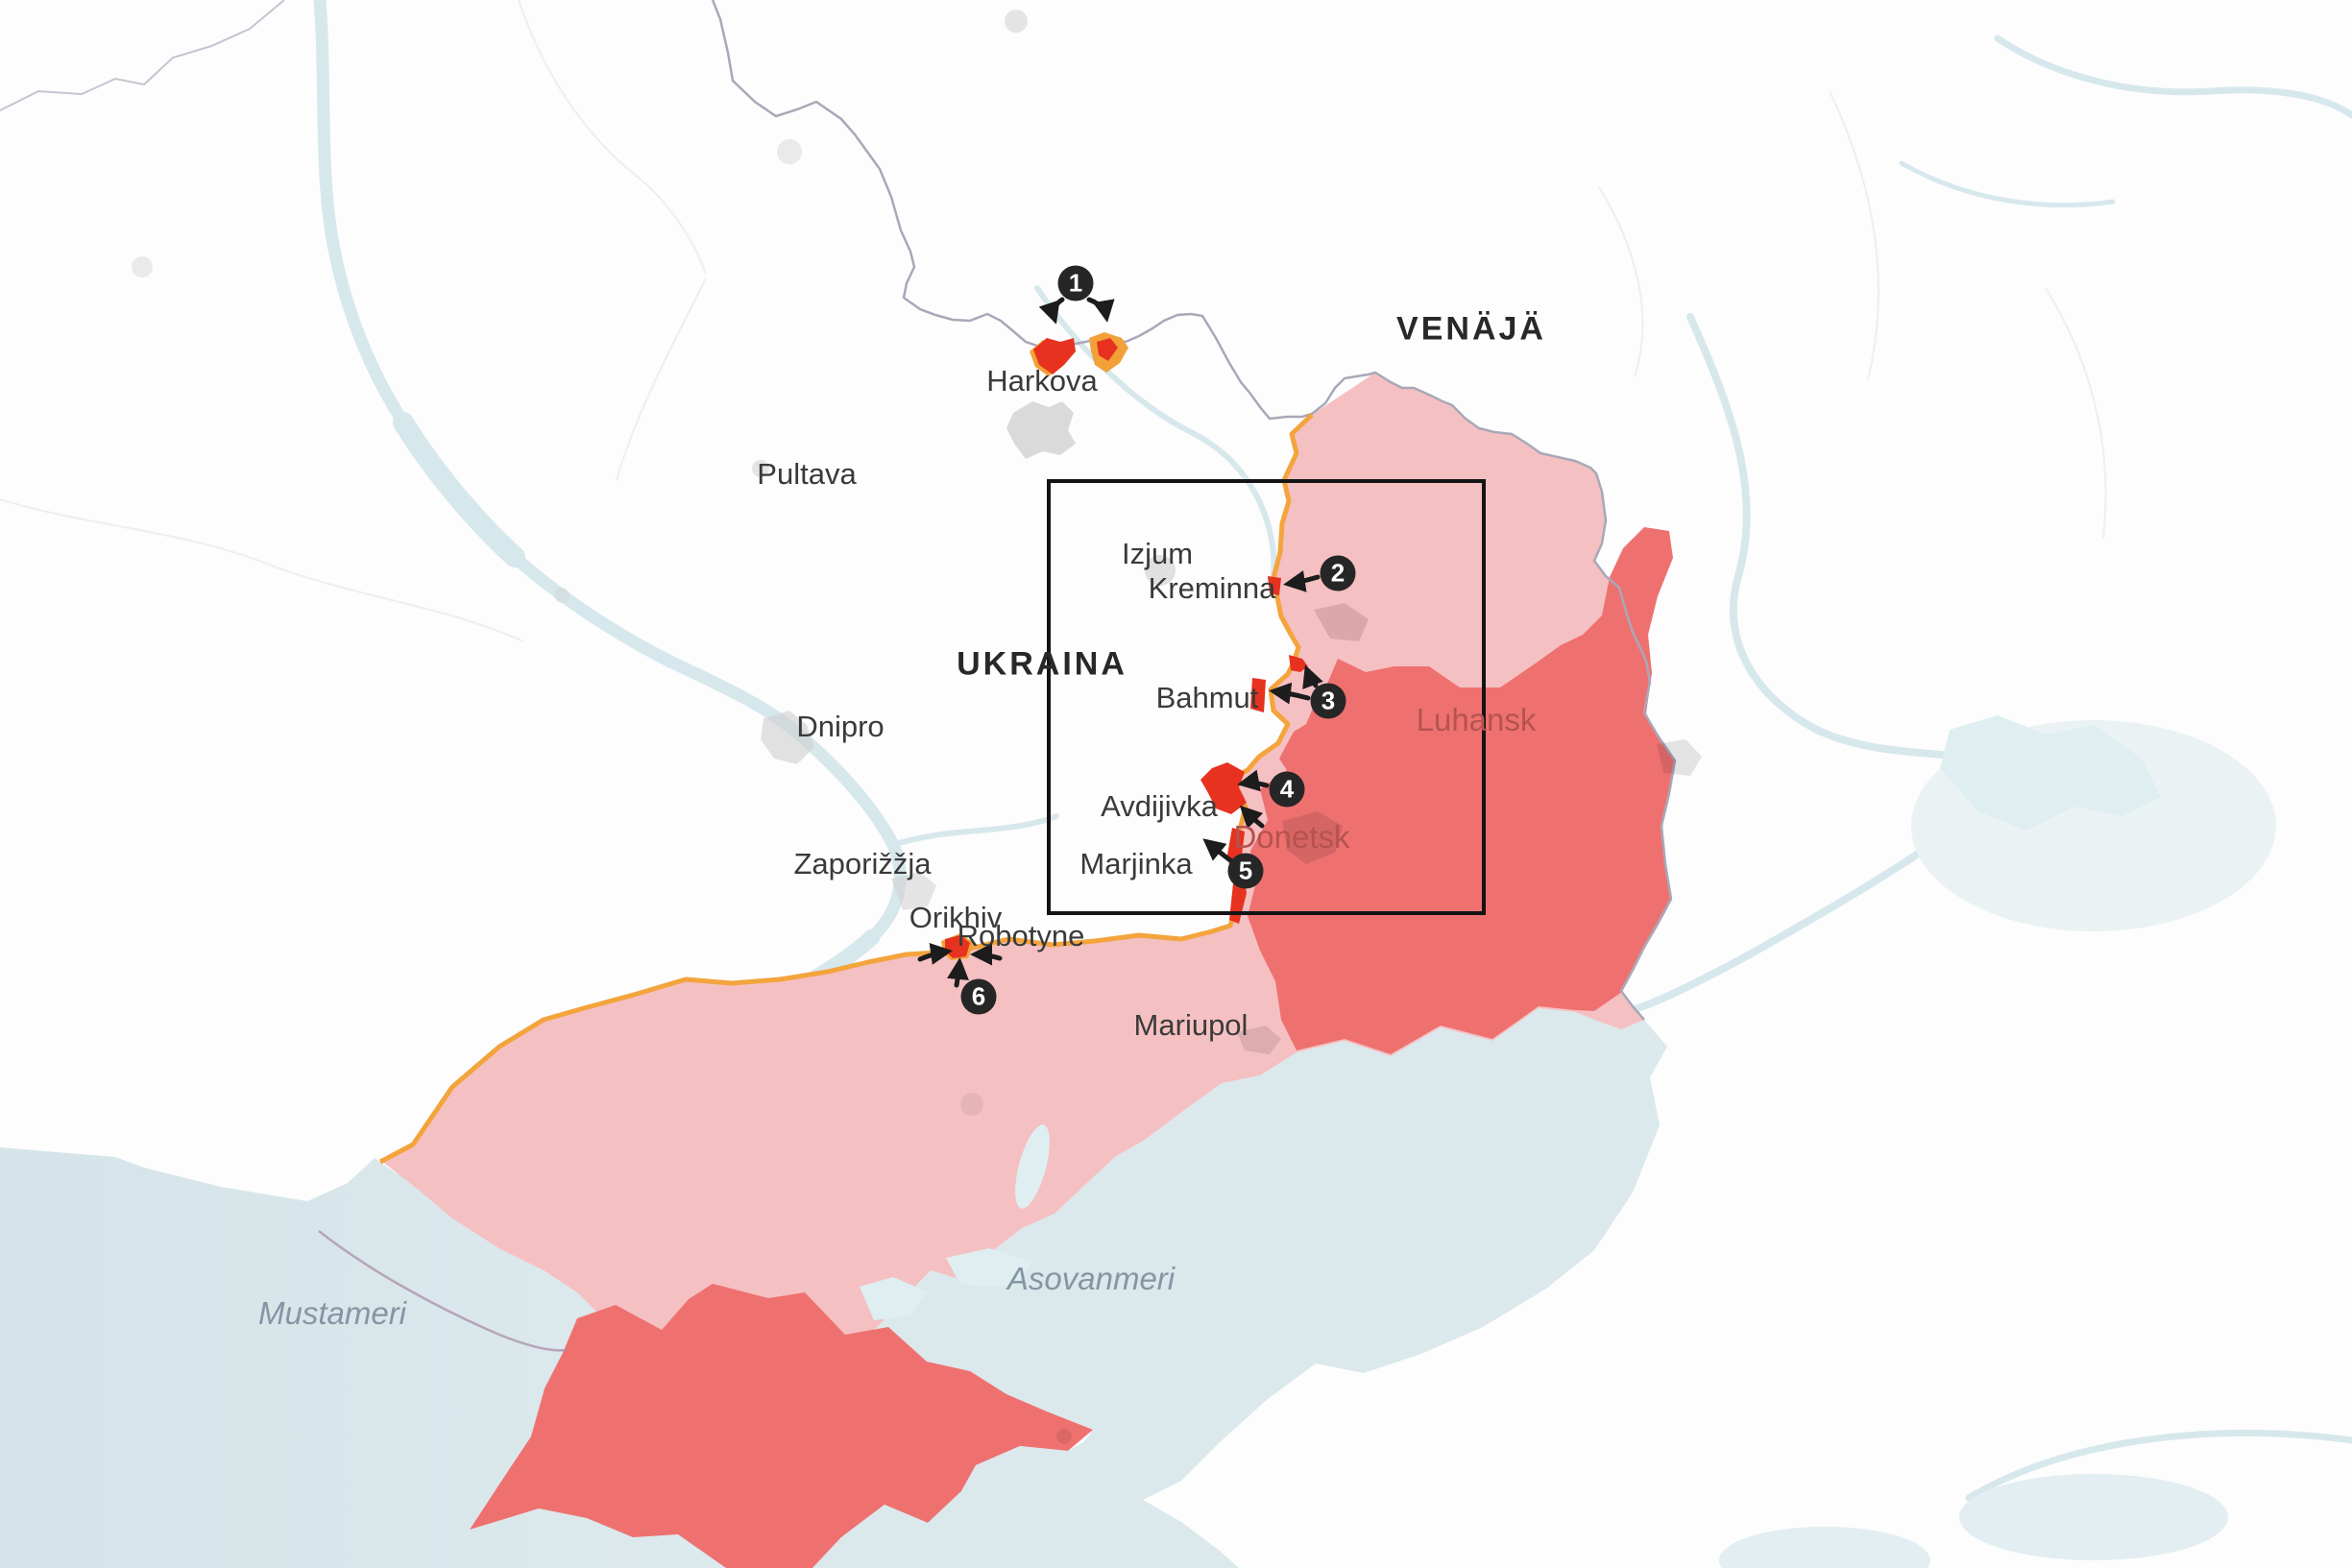 This screenshot has height=1568, width=2352. What do you see at coordinates (1471, 329) in the screenshot?
I see `country-label-russia: VENÄJÄ` at bounding box center [1471, 329].